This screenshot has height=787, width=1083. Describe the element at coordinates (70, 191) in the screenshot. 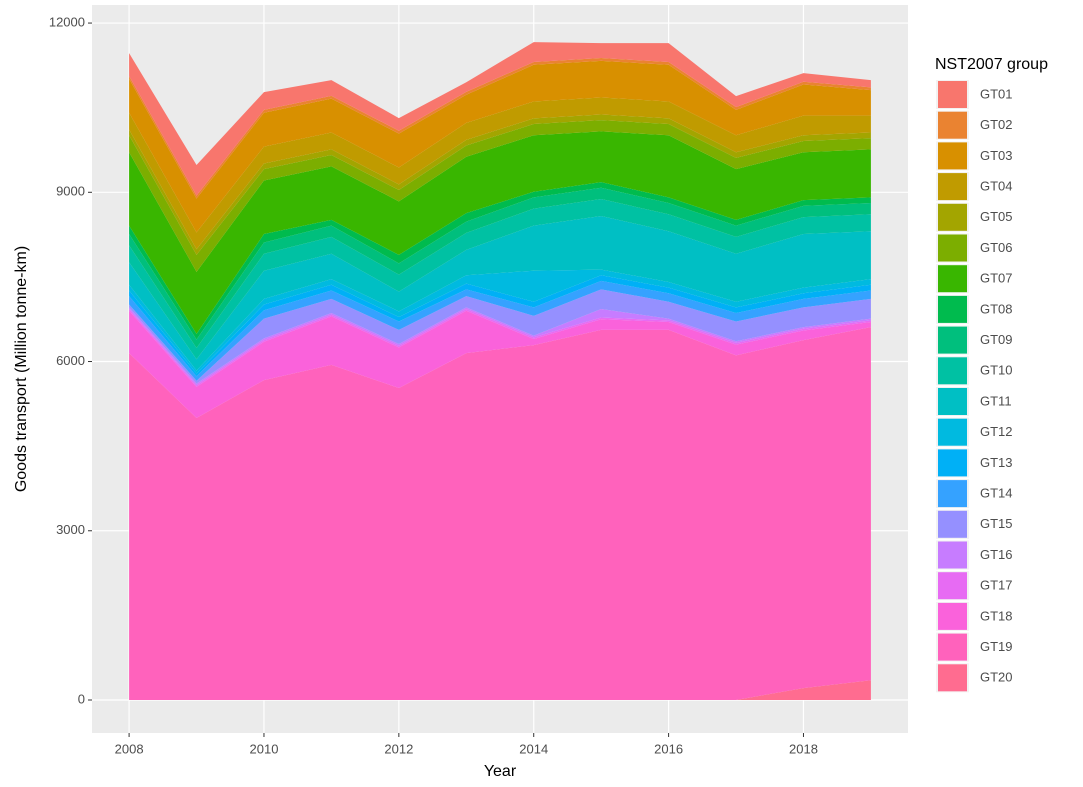

I see `y-tick-label: 9000` at that location.